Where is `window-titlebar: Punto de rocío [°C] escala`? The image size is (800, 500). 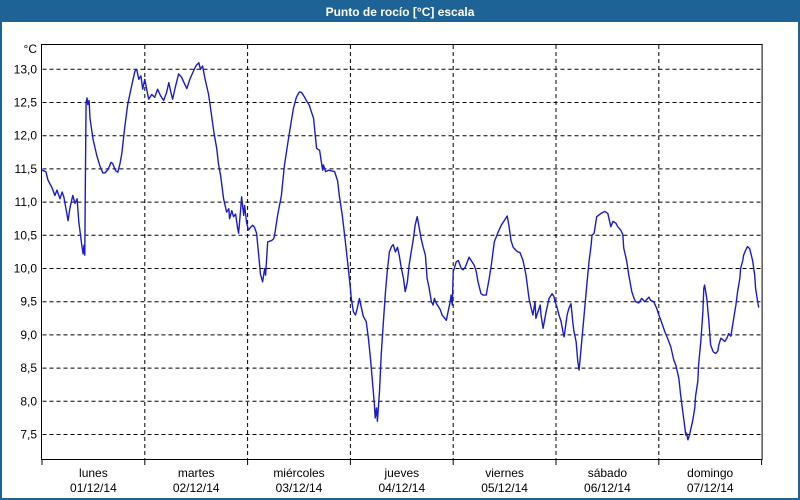 window-titlebar: Punto de rocío [°C] escala is located at coordinates (400, 12).